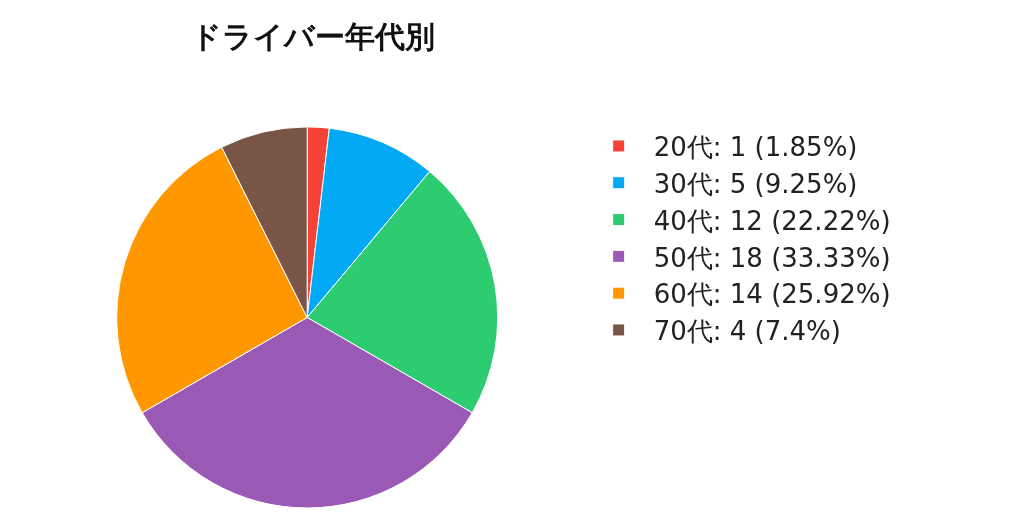 The height and width of the screenshot is (512, 1024). What do you see at coordinates (772, 220) in the screenshot?
I see `legend-label: 40代: 12 (22.22%)` at bounding box center [772, 220].